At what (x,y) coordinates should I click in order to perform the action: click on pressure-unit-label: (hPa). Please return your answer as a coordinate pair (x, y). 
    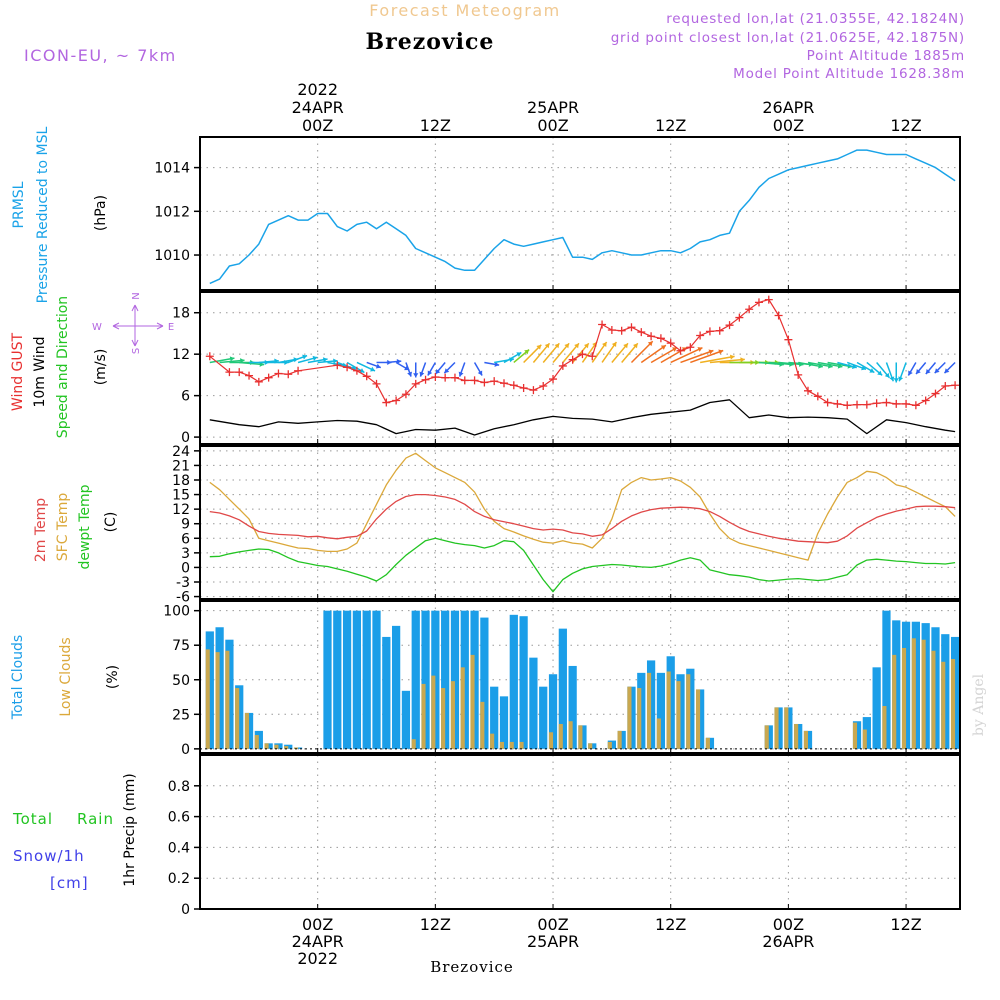
    Looking at the image, I should click on (101, 213).